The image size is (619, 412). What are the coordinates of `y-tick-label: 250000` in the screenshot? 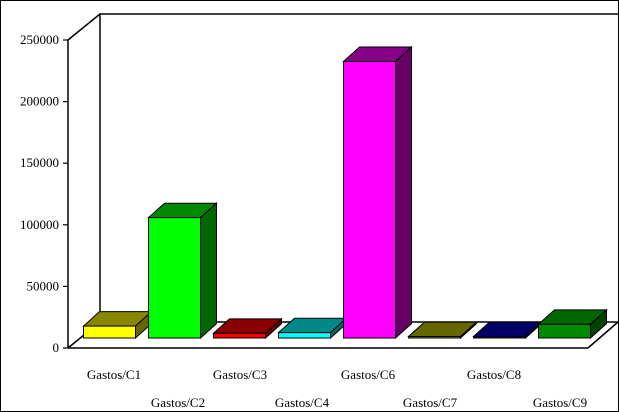 It's located at (39, 39).